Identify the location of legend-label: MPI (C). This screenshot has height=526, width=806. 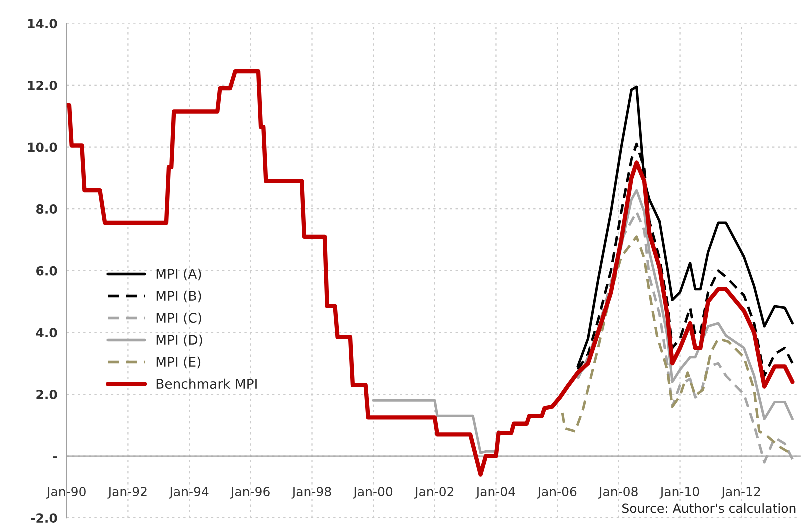
(179, 318).